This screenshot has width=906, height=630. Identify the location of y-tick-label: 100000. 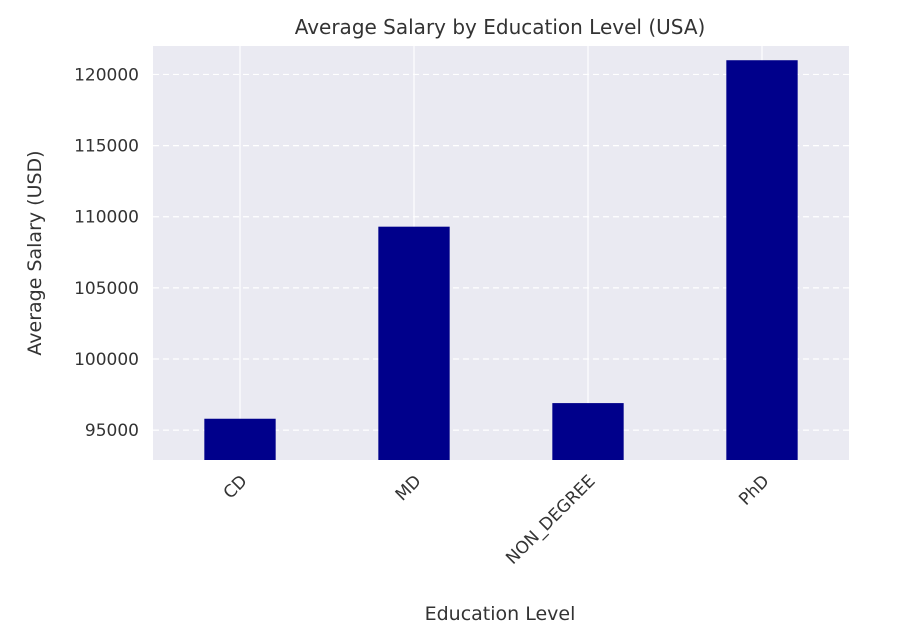
(106, 360).